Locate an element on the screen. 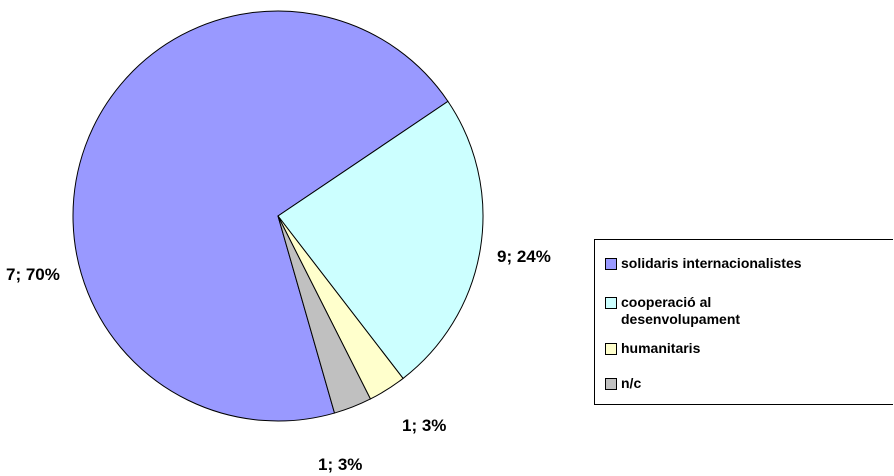  legend-item: solidaris internacionalistes is located at coordinates (749, 263).